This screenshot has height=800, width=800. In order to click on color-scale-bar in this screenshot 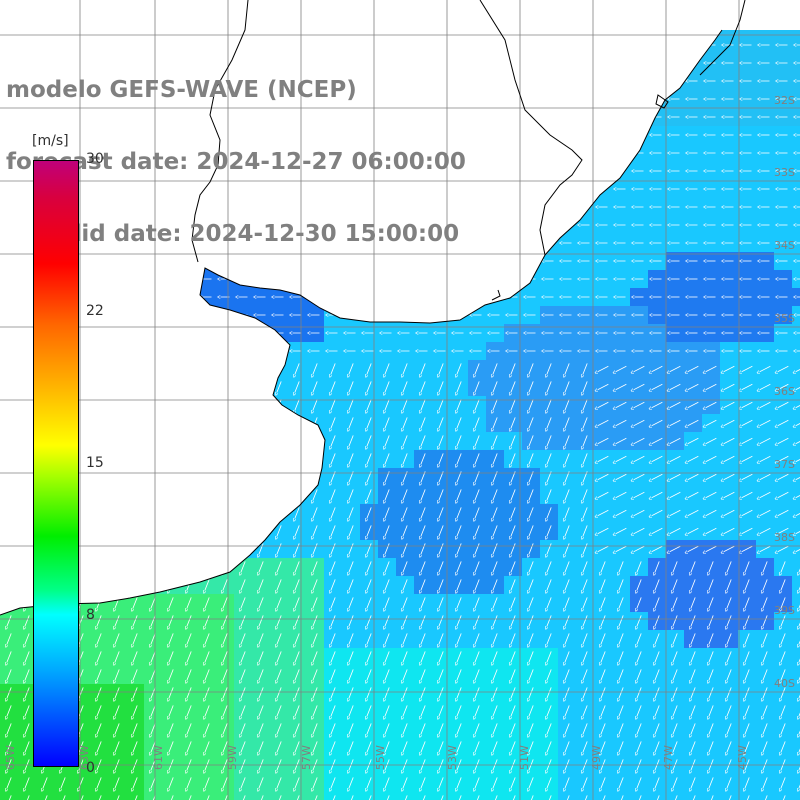, I will do `click(56, 463)`.